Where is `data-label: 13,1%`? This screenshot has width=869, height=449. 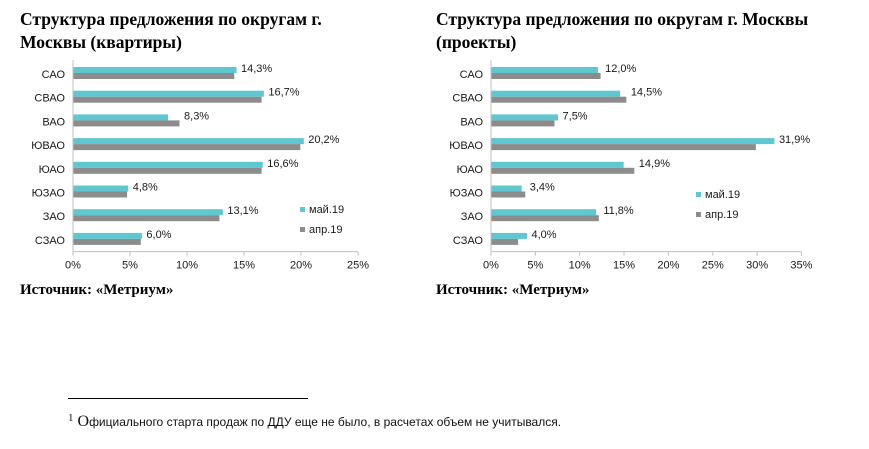
data-label: 13,1% is located at coordinates (242, 211).